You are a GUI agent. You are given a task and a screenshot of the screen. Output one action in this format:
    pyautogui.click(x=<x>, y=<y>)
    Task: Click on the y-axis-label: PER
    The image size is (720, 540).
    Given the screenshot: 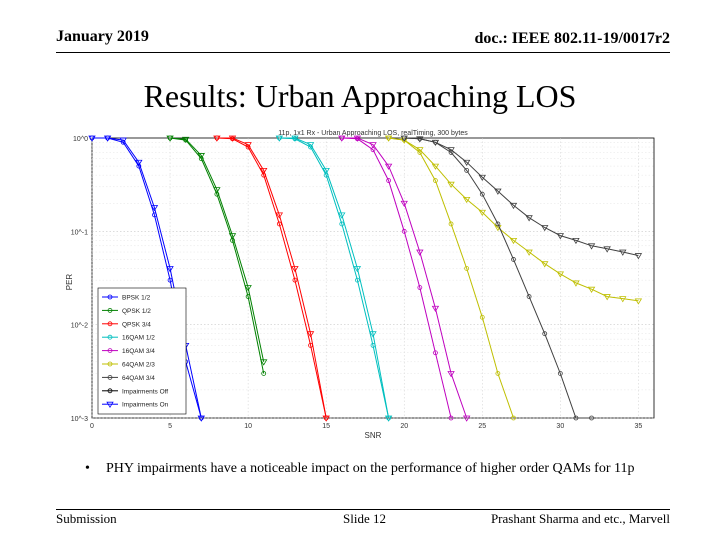 What is the action you would take?
    pyautogui.click(x=69, y=282)
    